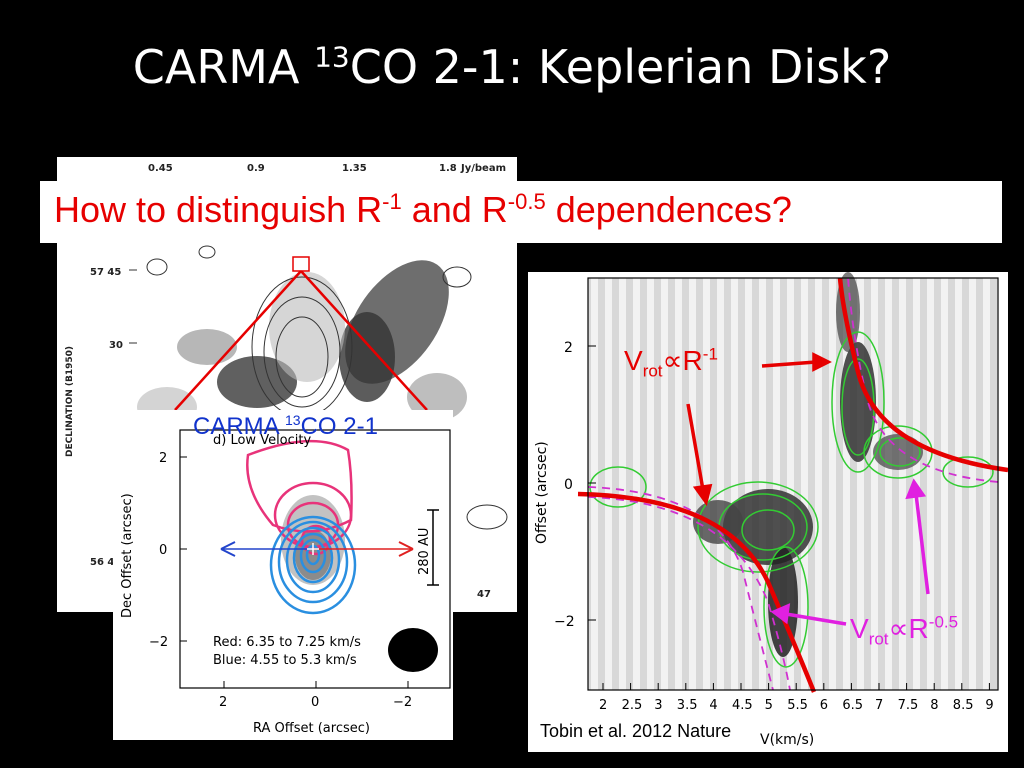 The height and width of the screenshot is (768, 1024). I want to click on pv-xlabel: V(km/s), so click(787, 740).